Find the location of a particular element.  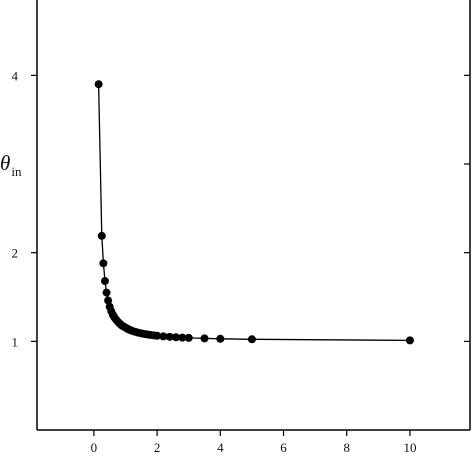

x-tick-label: 4 is located at coordinates (220, 447).